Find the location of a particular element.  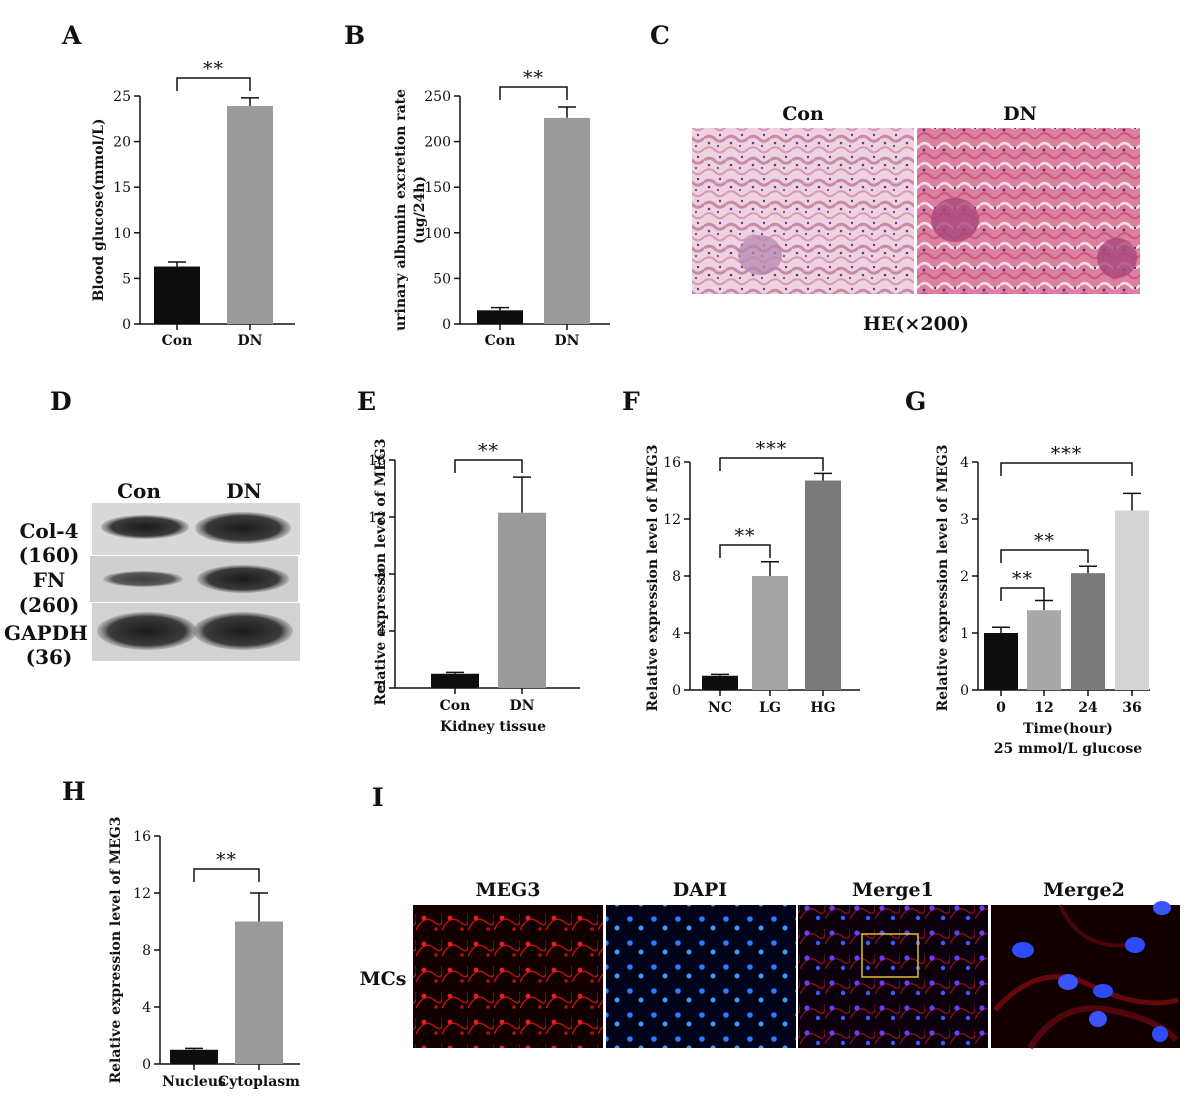

wb-row-fn-weight: (260) is located at coordinates (49, 605).